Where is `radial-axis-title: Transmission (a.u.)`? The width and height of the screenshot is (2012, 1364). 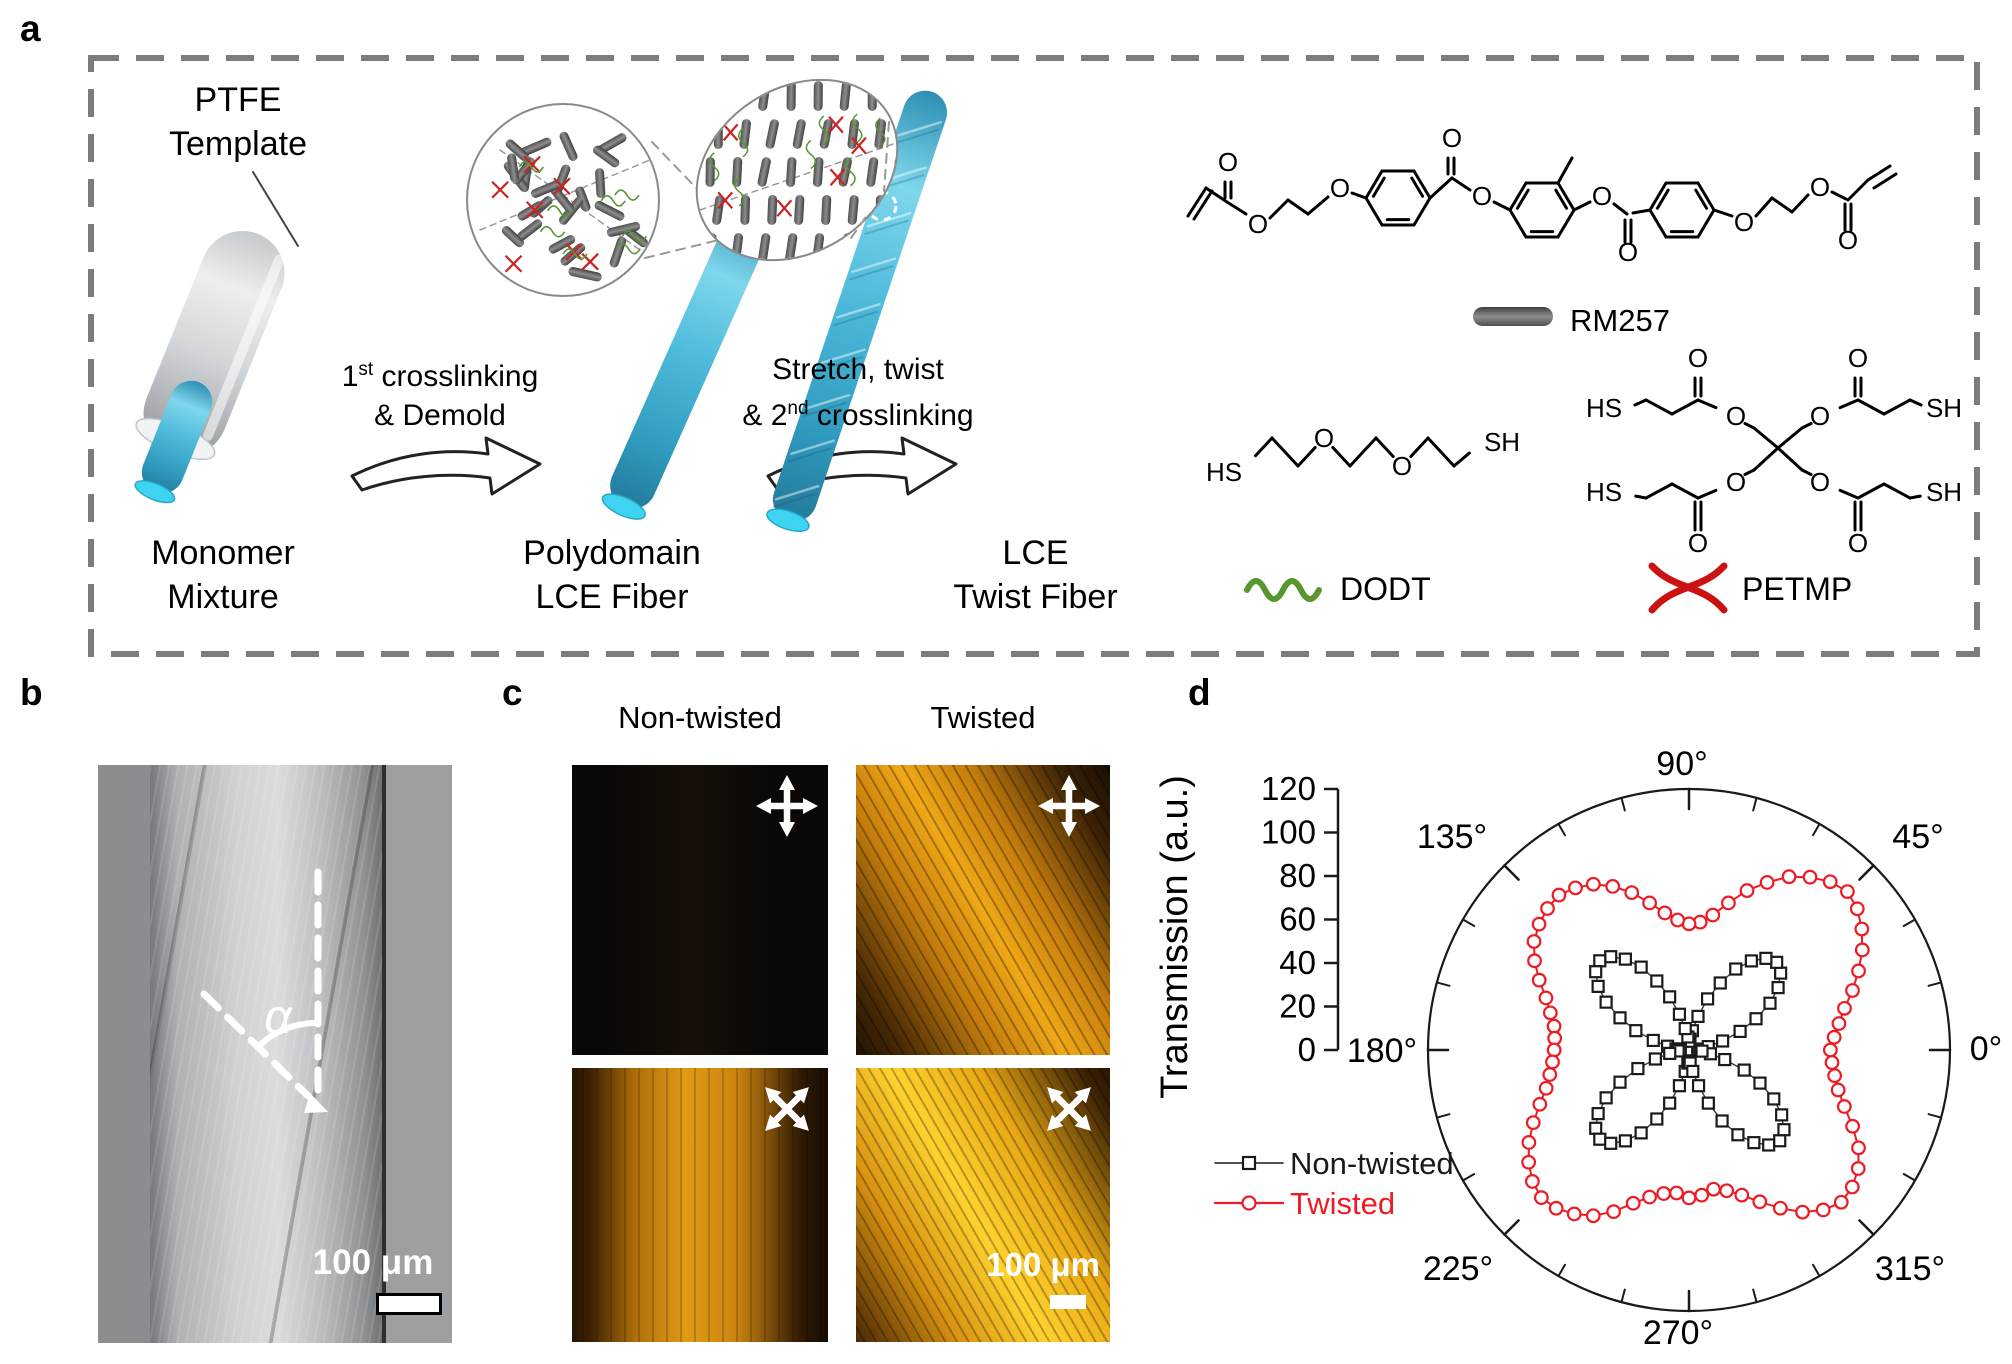 radial-axis-title: Transmission (a.u.) is located at coordinates (1175, 937).